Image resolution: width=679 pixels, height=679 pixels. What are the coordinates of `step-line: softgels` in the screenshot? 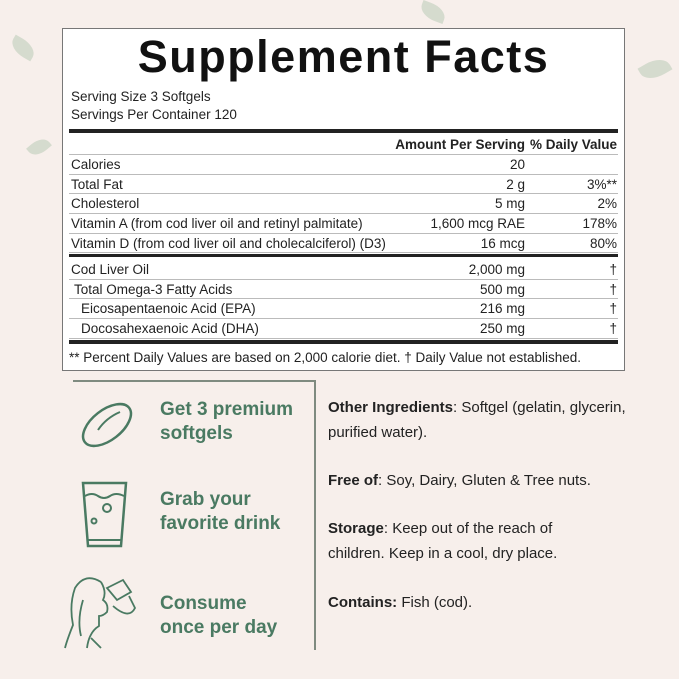 It's located at (196, 433).